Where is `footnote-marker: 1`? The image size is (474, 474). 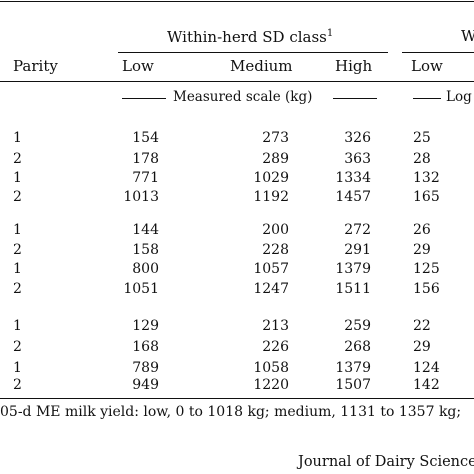 footnote-marker: 1 is located at coordinates (330, 33).